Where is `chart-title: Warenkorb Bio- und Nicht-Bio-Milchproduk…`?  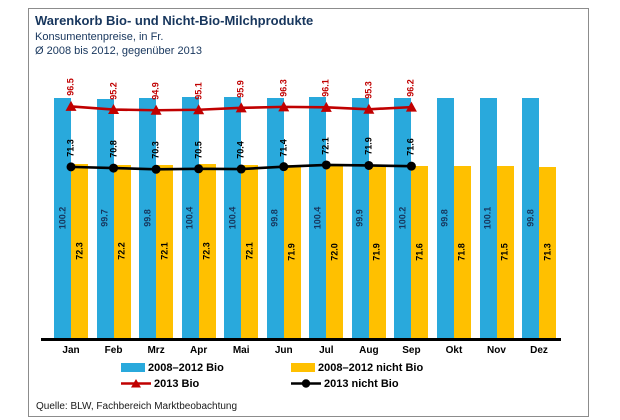
chart-title: Warenkorb Bio- und Nicht-Bio-Milchproduk… is located at coordinates (174, 20).